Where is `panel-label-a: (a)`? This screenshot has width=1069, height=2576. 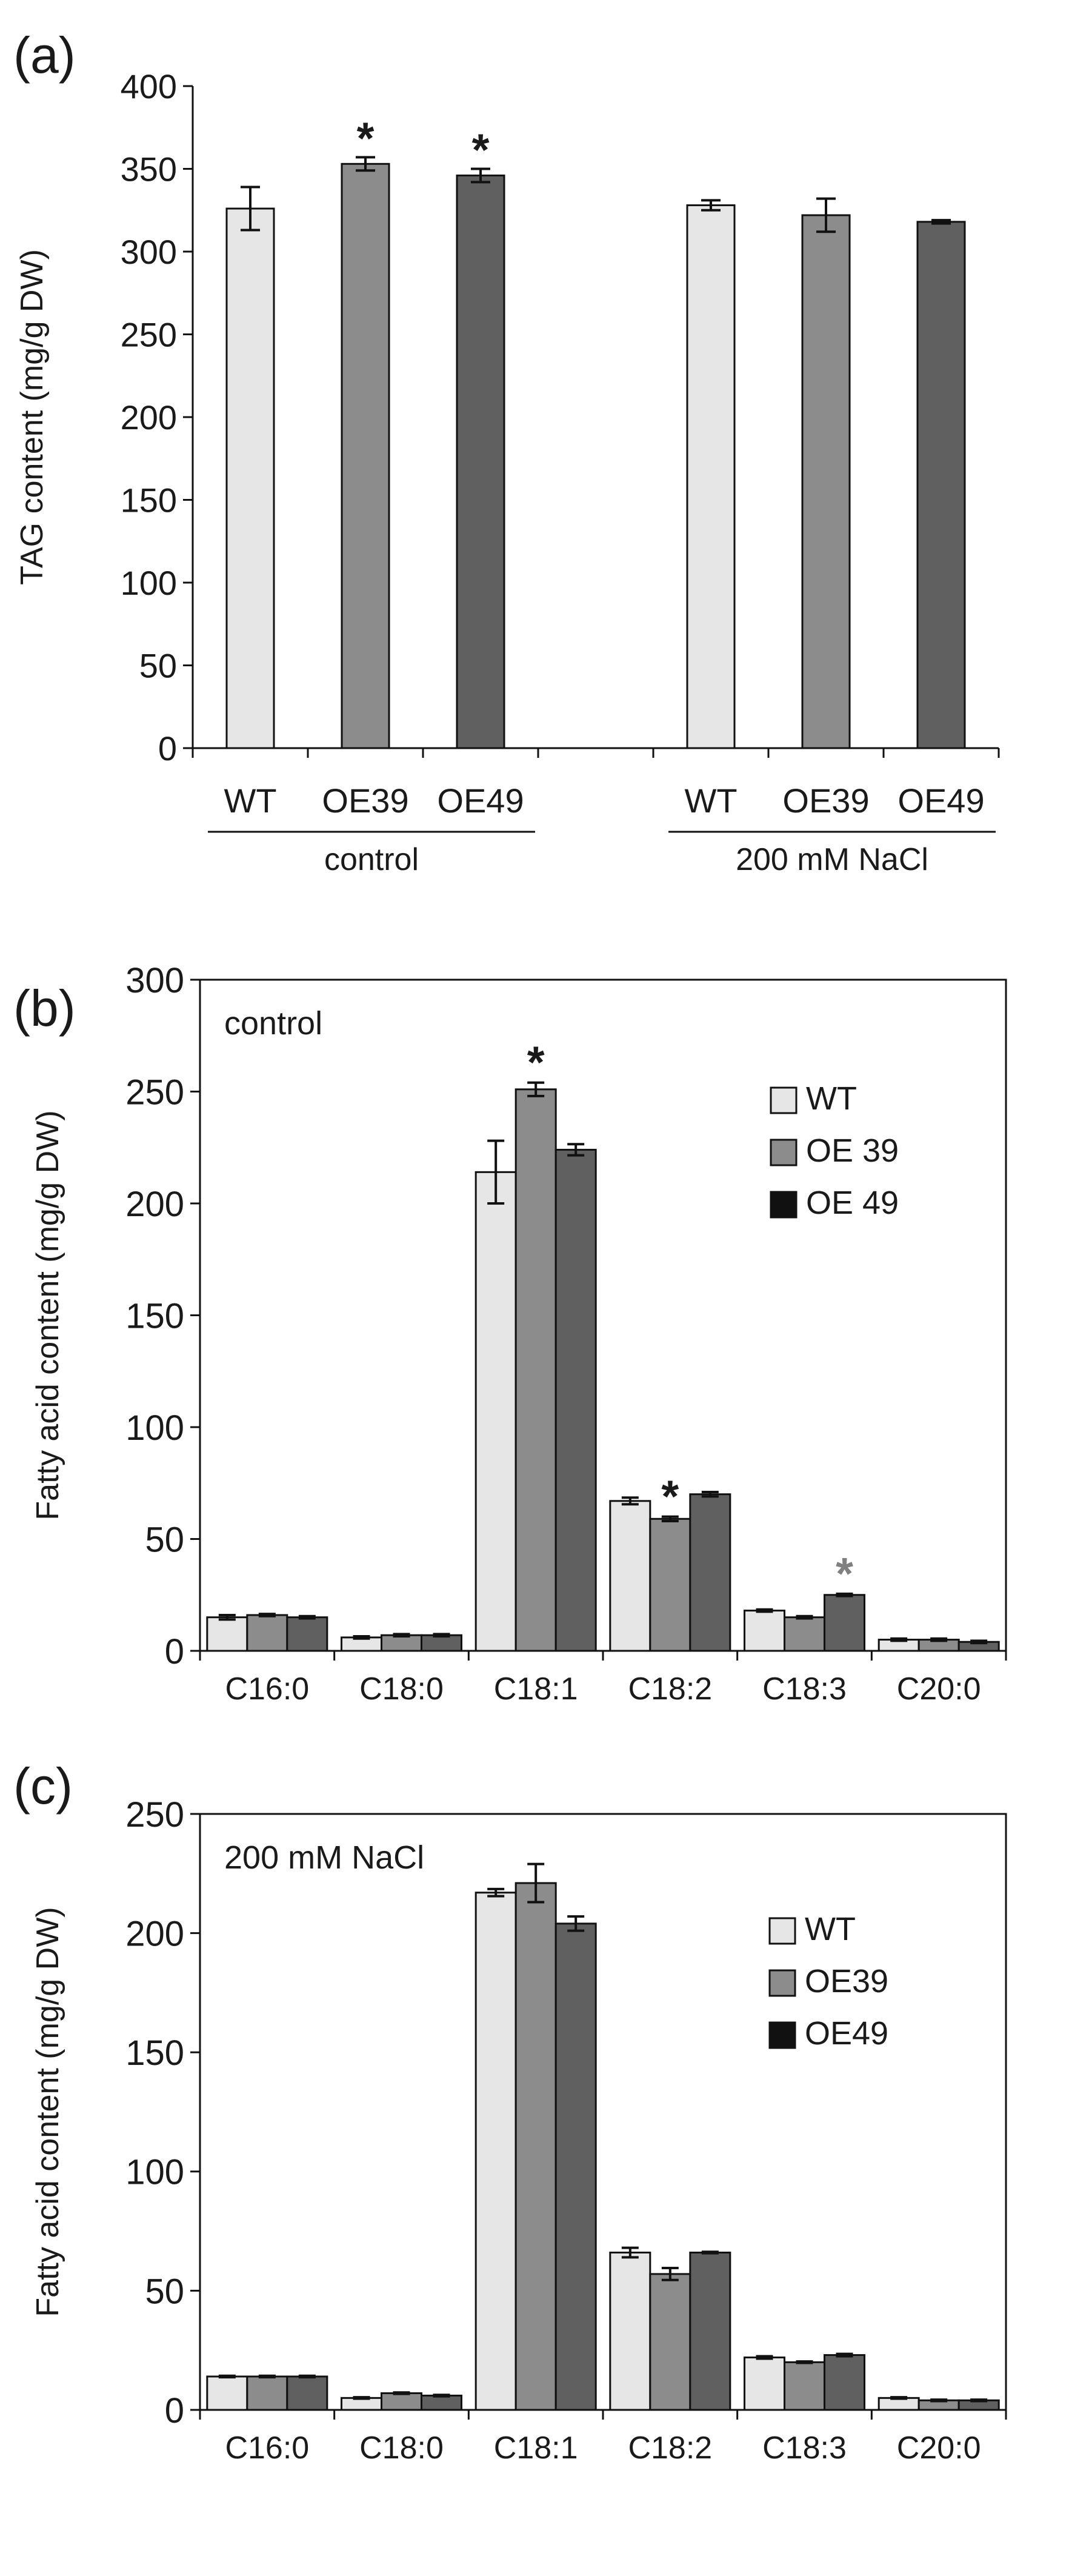 panel-label-a: (a) is located at coordinates (44, 55).